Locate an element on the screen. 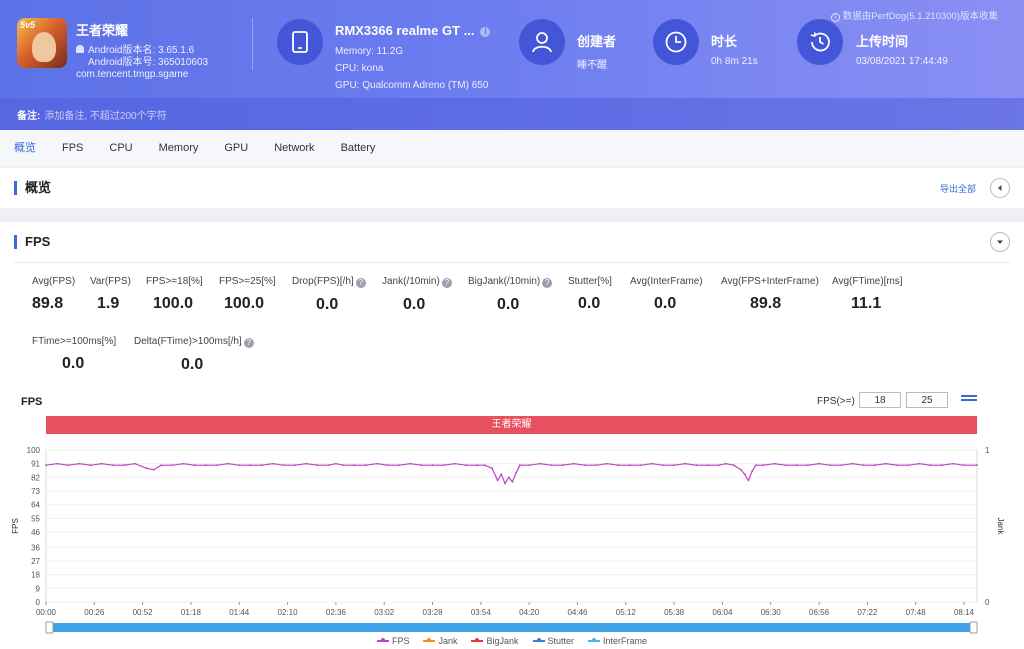  x-tick-label: 04:46 is located at coordinates (577, 612).